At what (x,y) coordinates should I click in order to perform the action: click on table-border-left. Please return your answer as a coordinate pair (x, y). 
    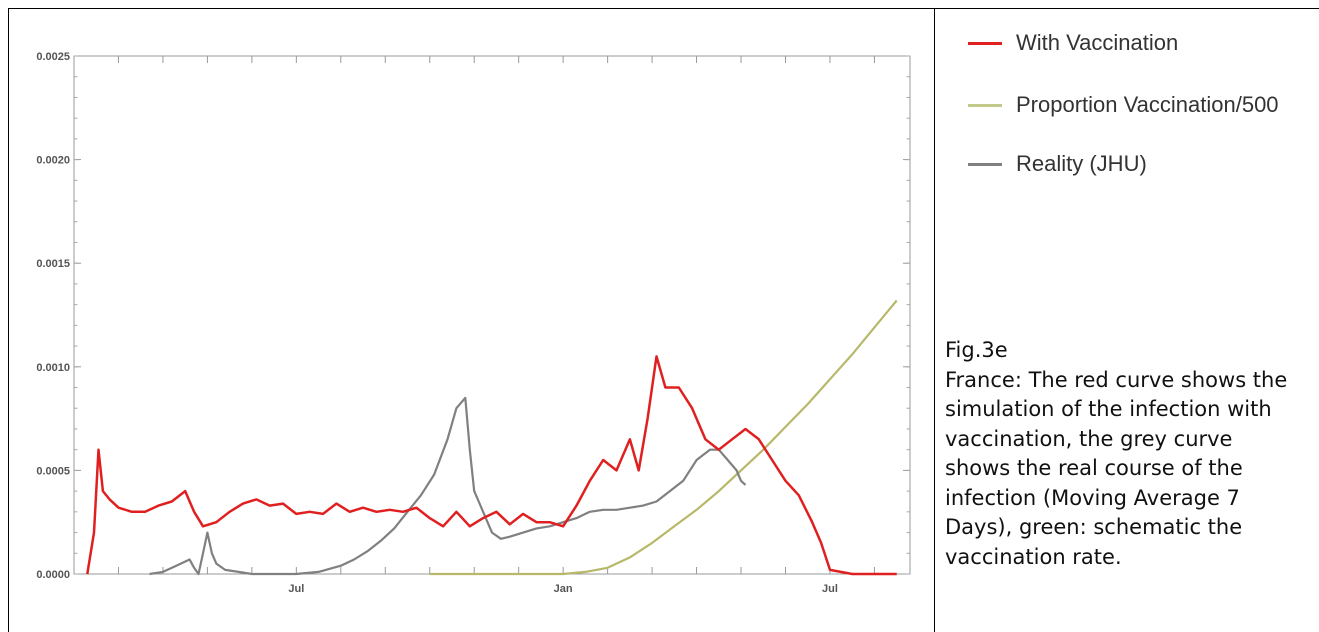
    Looking at the image, I should click on (8, 320).